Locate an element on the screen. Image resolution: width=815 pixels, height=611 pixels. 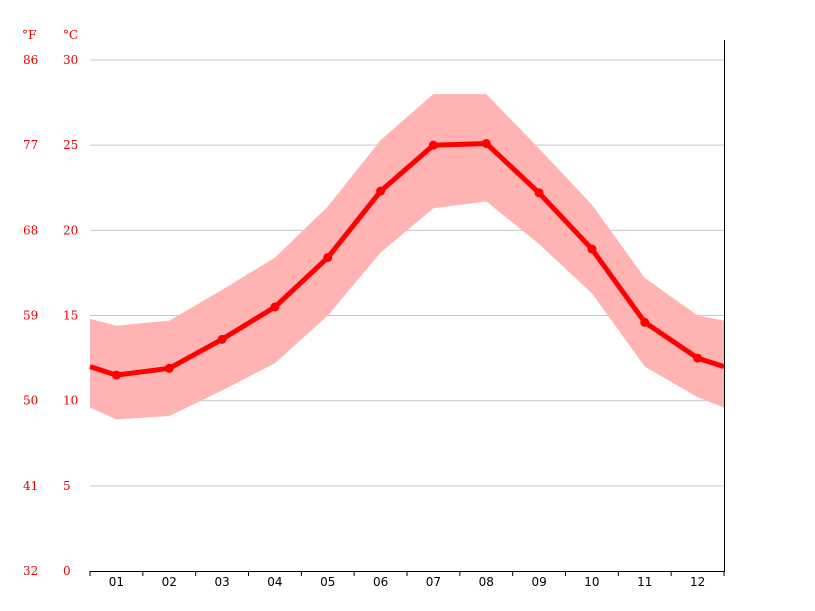
y-tick-label-c: 0 is located at coordinates (67, 571).